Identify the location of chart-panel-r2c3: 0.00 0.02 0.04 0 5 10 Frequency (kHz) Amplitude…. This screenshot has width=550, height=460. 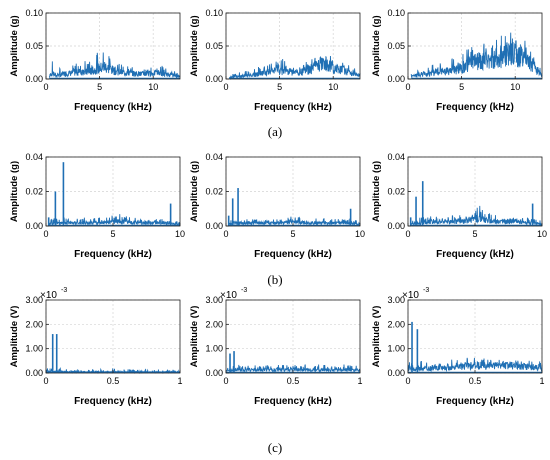
(459, 206).